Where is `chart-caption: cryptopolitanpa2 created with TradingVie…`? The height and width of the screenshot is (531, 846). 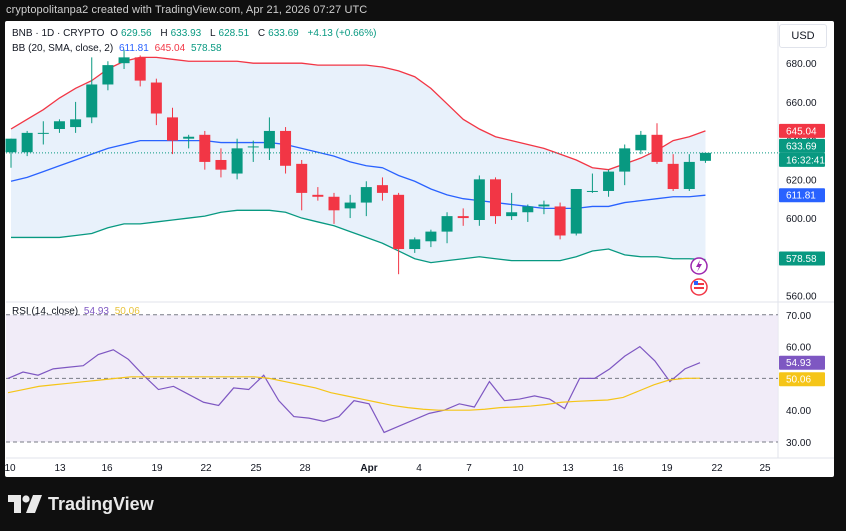 chart-caption: cryptopolitanpa2 created with TradingVie… is located at coordinates (187, 10).